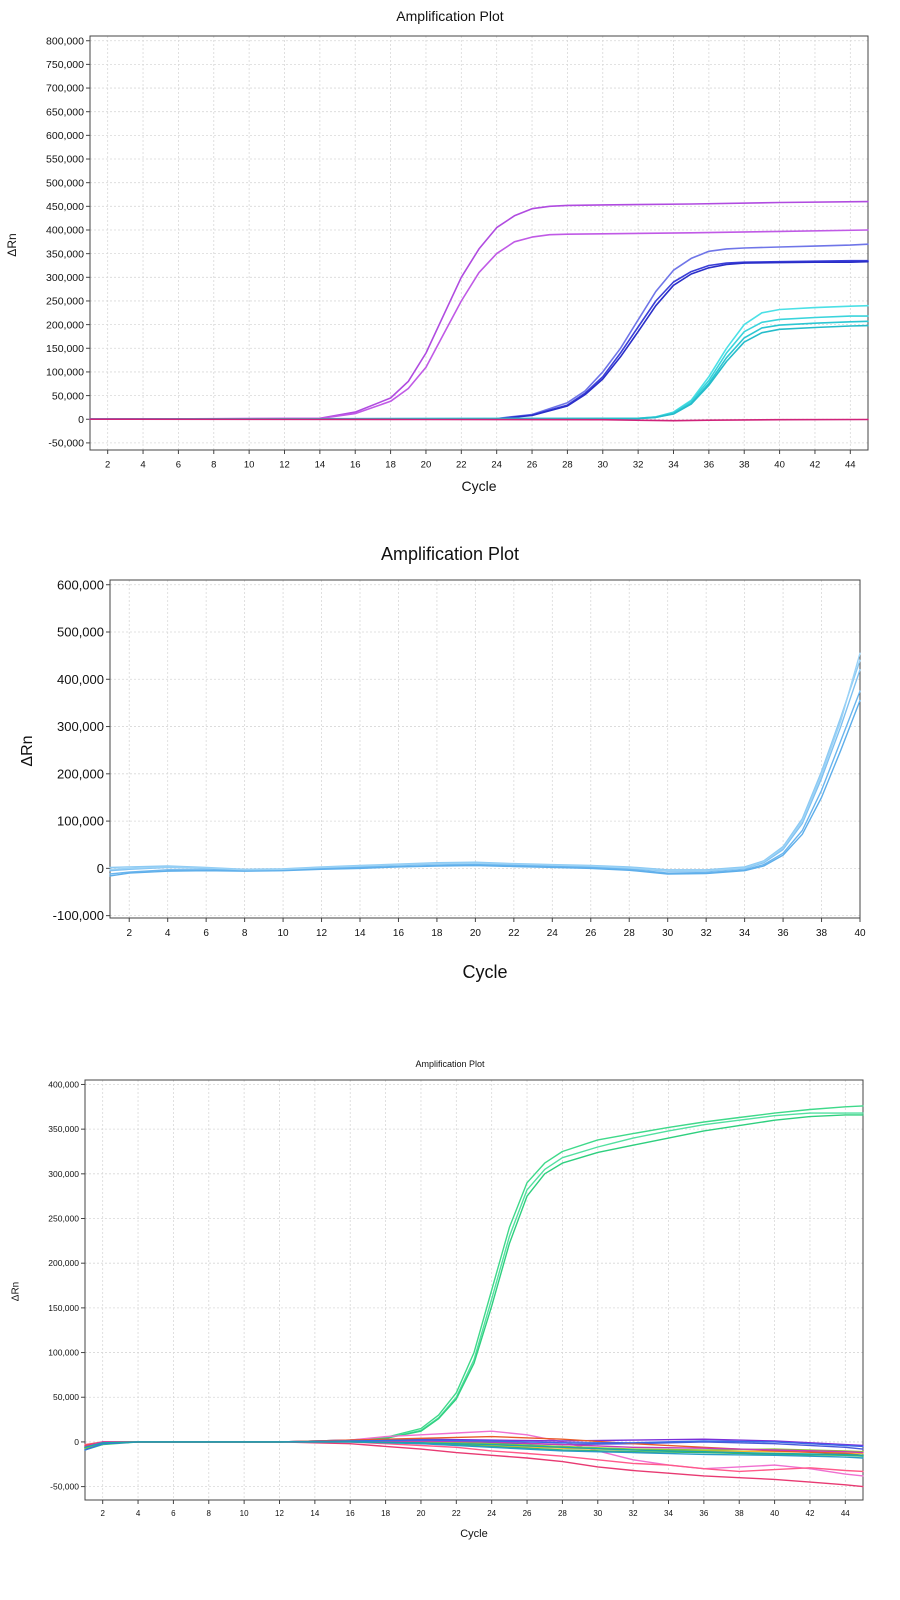 This screenshot has width=900, height=1600. Describe the element at coordinates (65, 41) in the screenshot. I see `y-tick-label: 800,000` at that location.